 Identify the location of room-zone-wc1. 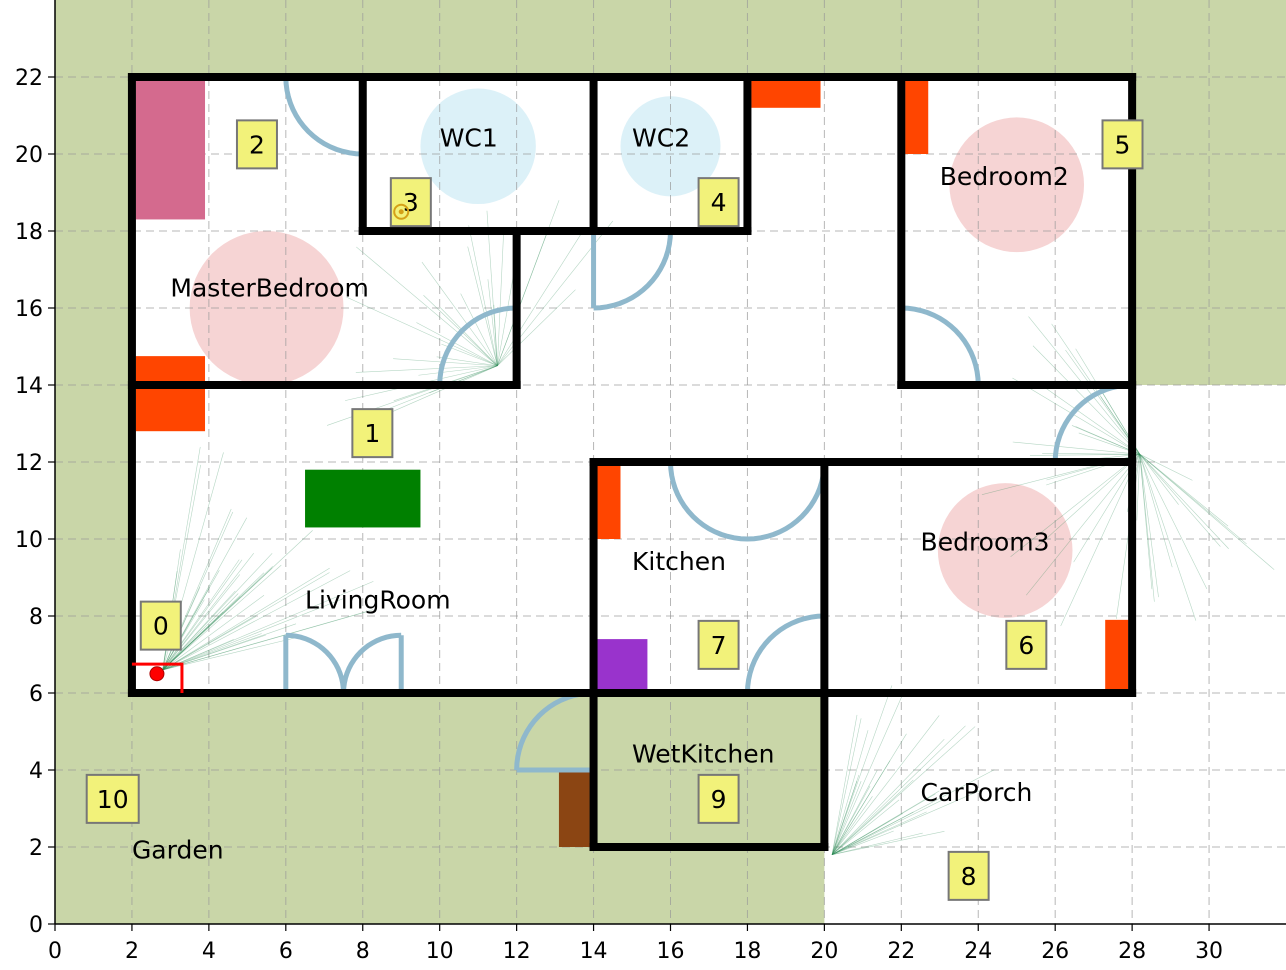
(478, 146).